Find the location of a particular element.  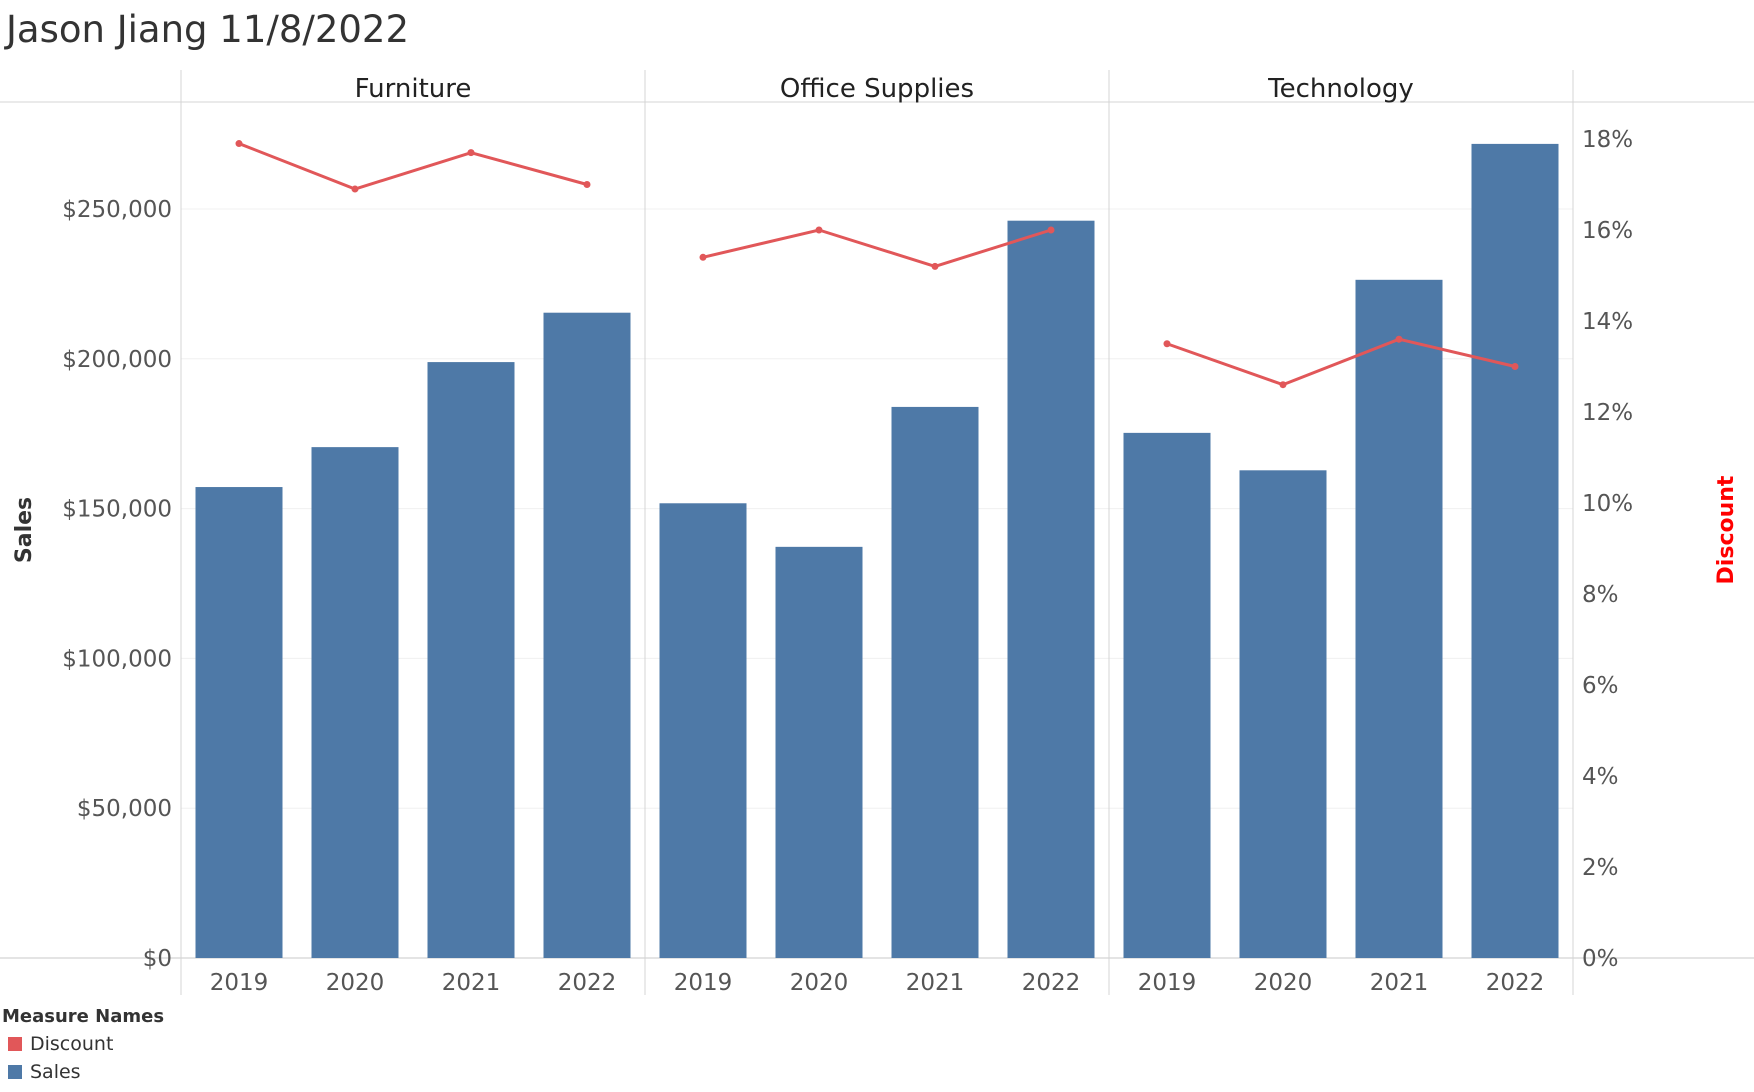

page-title: Jason Jiang 11/8/2022 is located at coordinates (207, 29).